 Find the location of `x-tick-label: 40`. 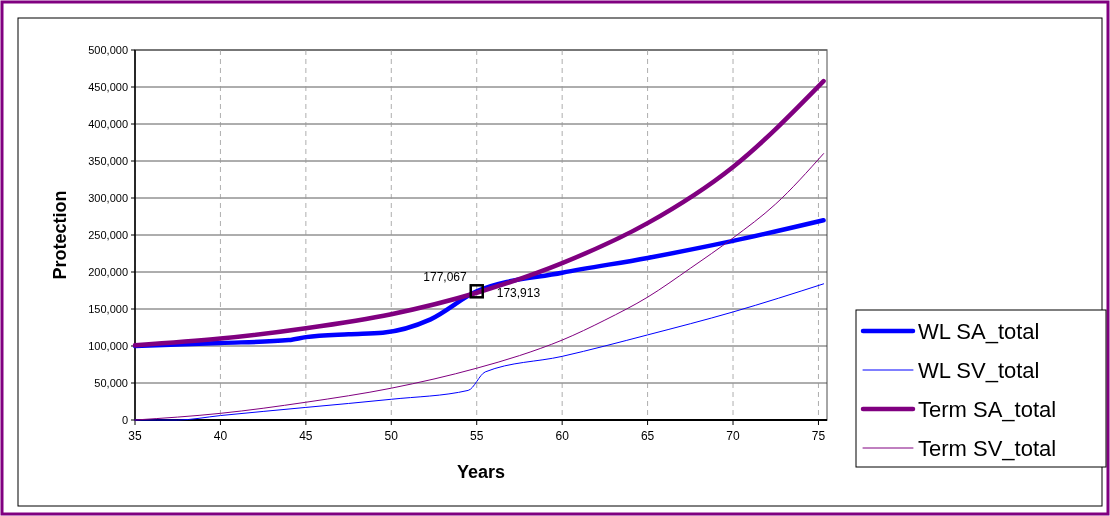

x-tick-label: 40 is located at coordinates (220, 436).